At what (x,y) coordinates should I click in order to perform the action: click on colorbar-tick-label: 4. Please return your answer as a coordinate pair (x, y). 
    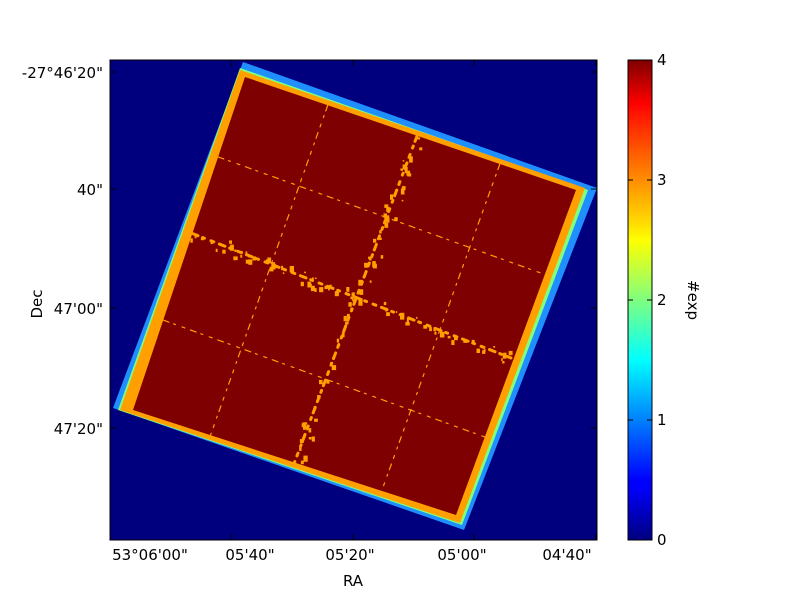
    Looking at the image, I should click on (662, 60).